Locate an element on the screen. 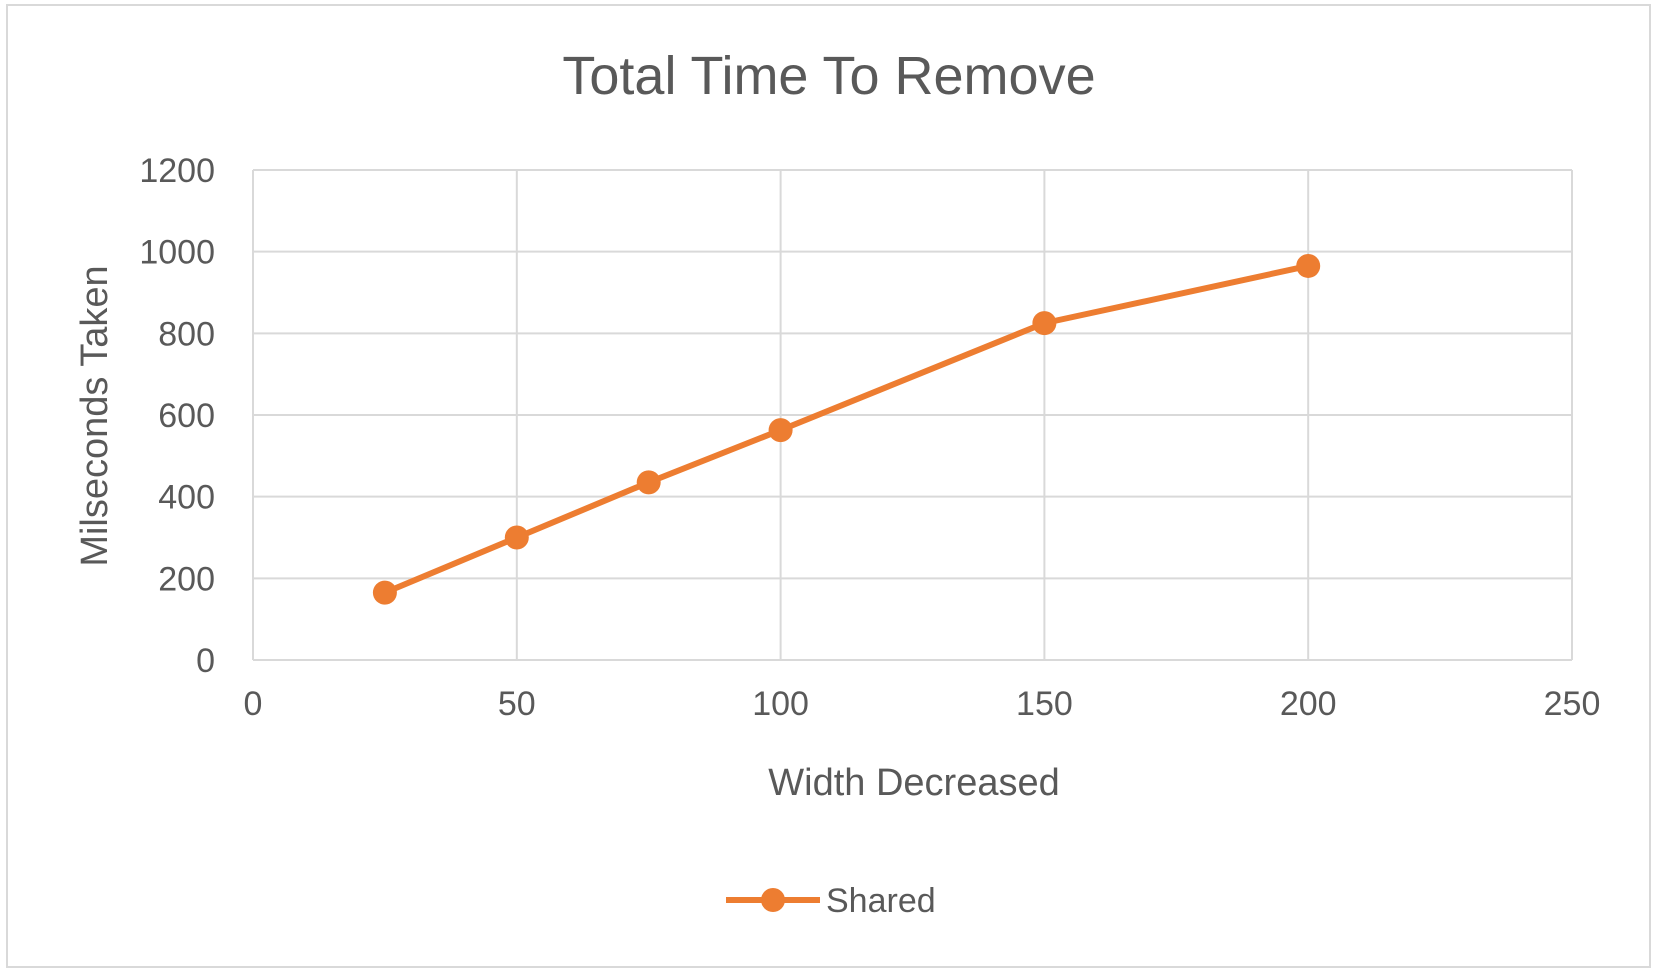  x-tick-label: 150 is located at coordinates (1044, 704).